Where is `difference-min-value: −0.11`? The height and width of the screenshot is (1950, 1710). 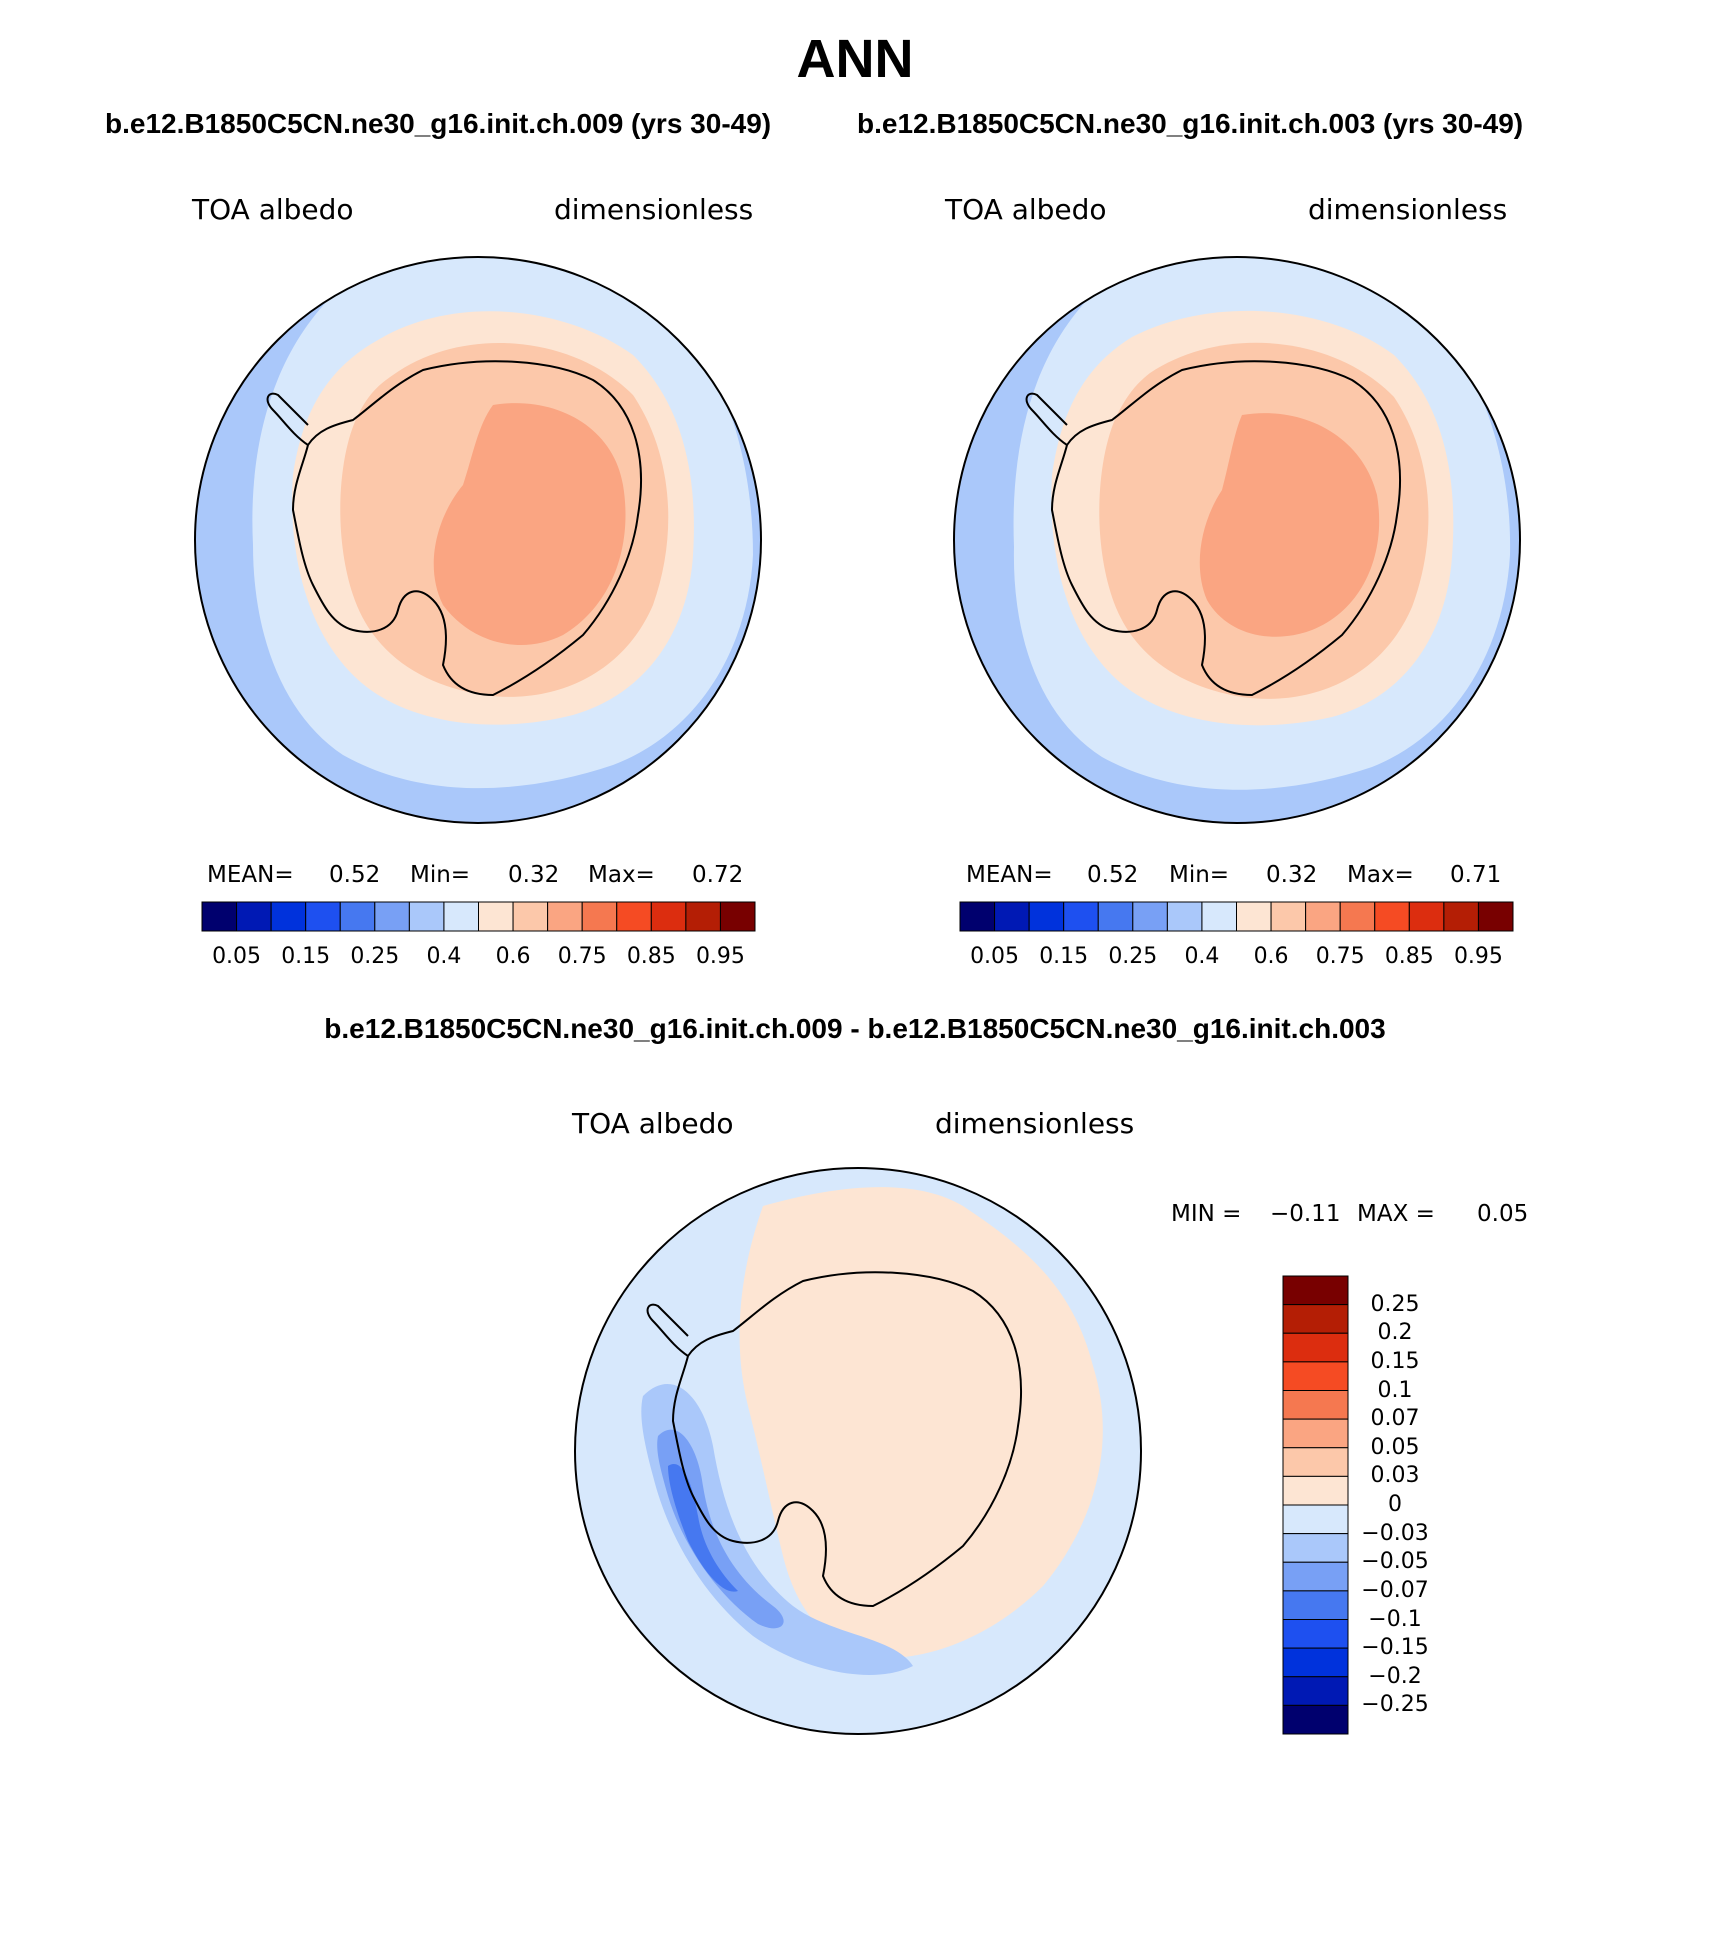 difference-min-value: −0.11 is located at coordinates (1305, 1214).